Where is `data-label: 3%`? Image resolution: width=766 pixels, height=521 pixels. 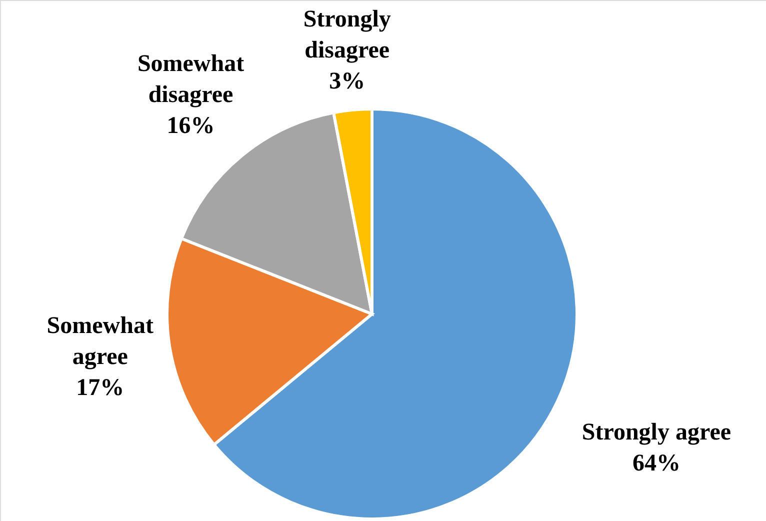 data-label: 3% is located at coordinates (347, 81).